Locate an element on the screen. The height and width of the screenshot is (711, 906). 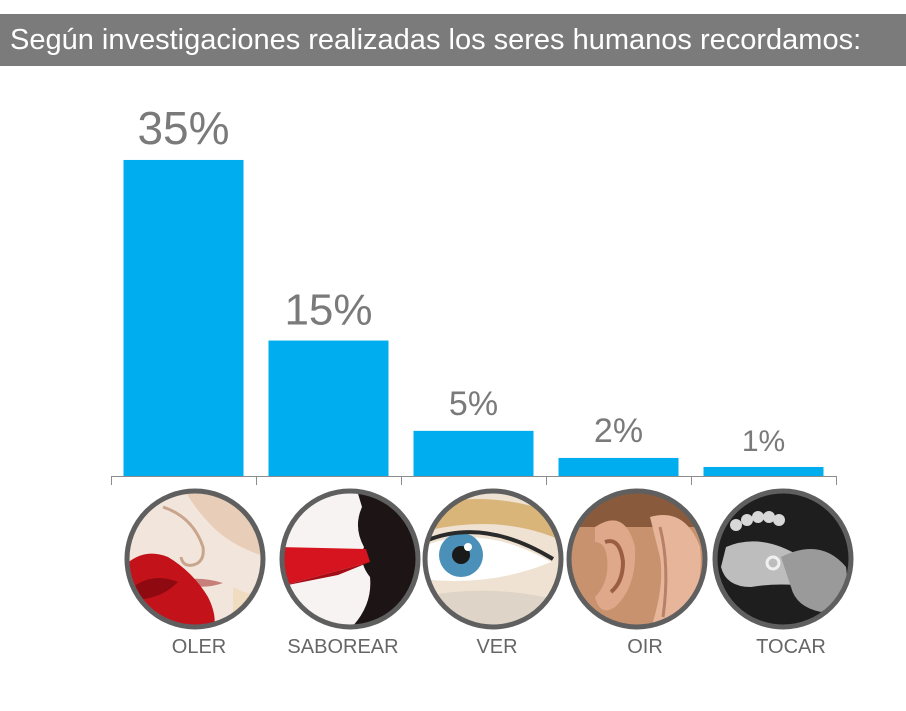
ear-listening-icon is located at coordinates (637, 559).